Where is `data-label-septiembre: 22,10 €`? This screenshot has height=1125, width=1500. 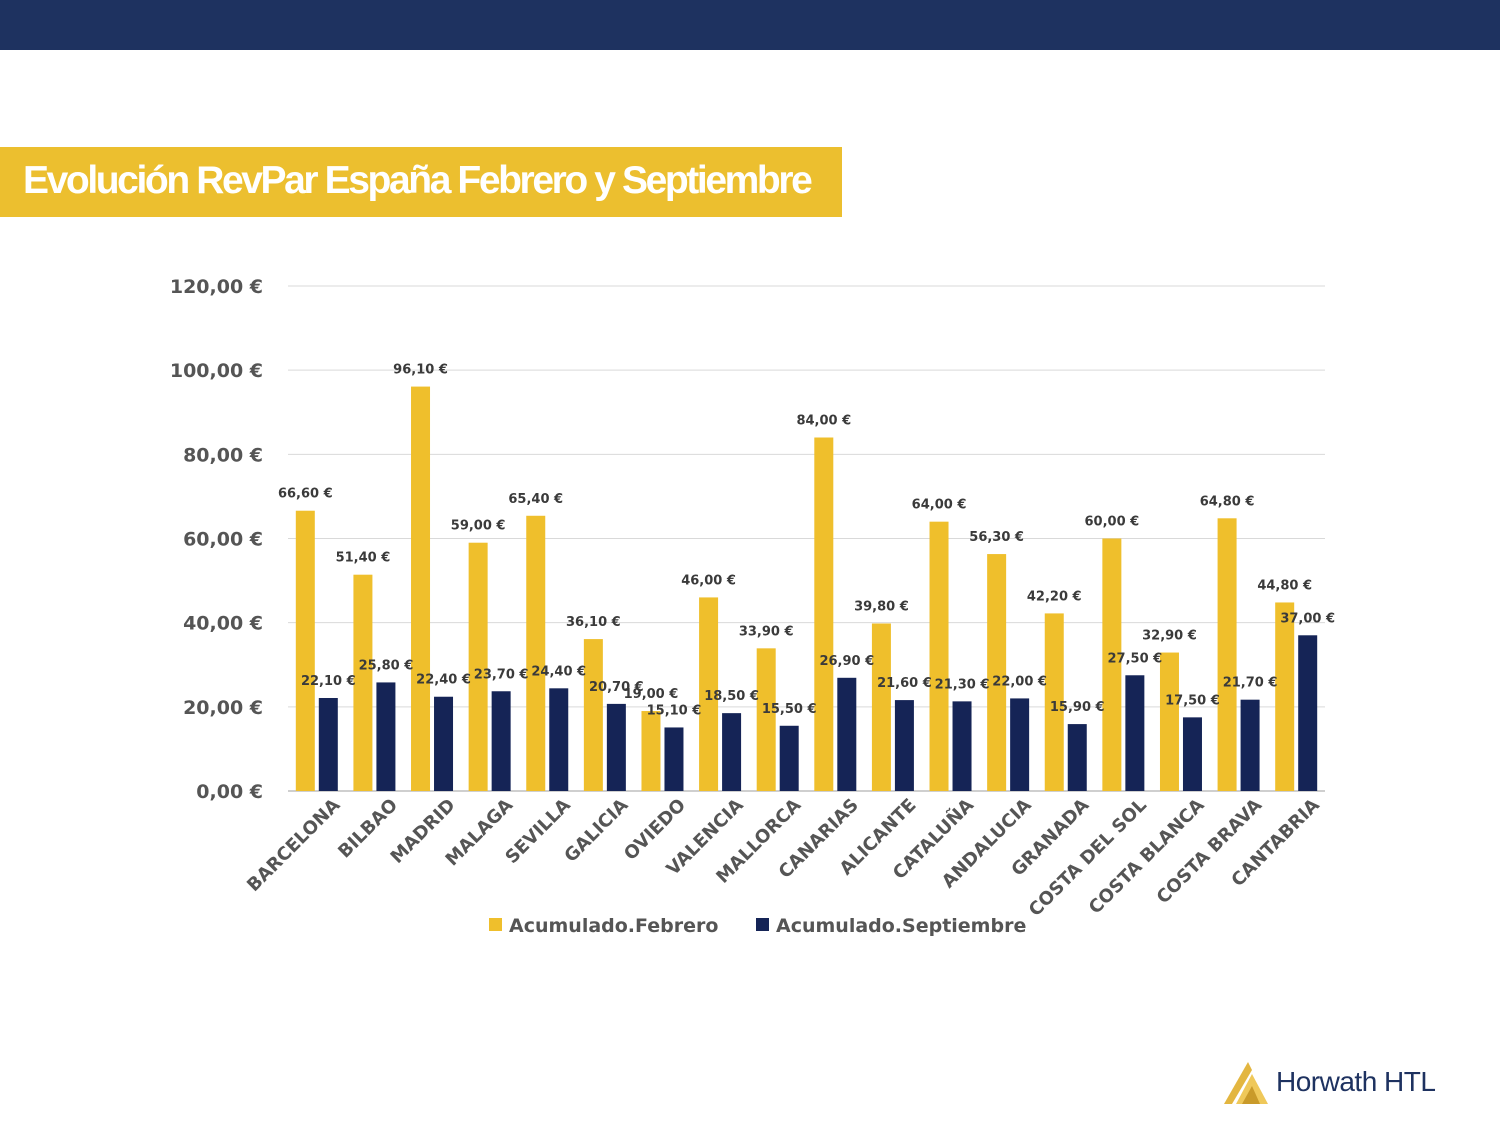 data-label-septiembre: 22,10 € is located at coordinates (328, 681).